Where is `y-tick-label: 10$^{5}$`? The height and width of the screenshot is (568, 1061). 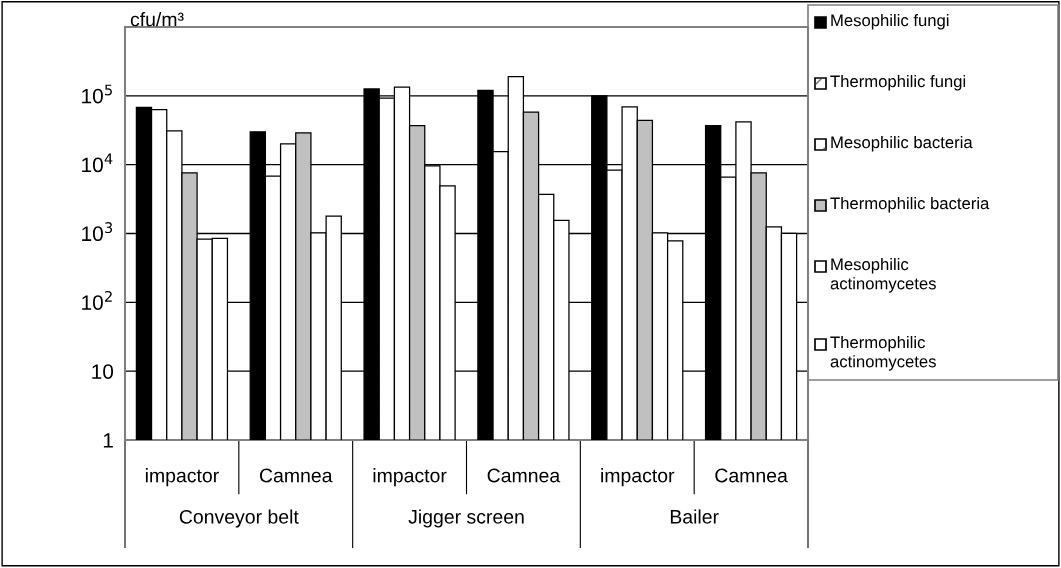
y-tick-label: 10$^{5}$ is located at coordinates (97, 94).